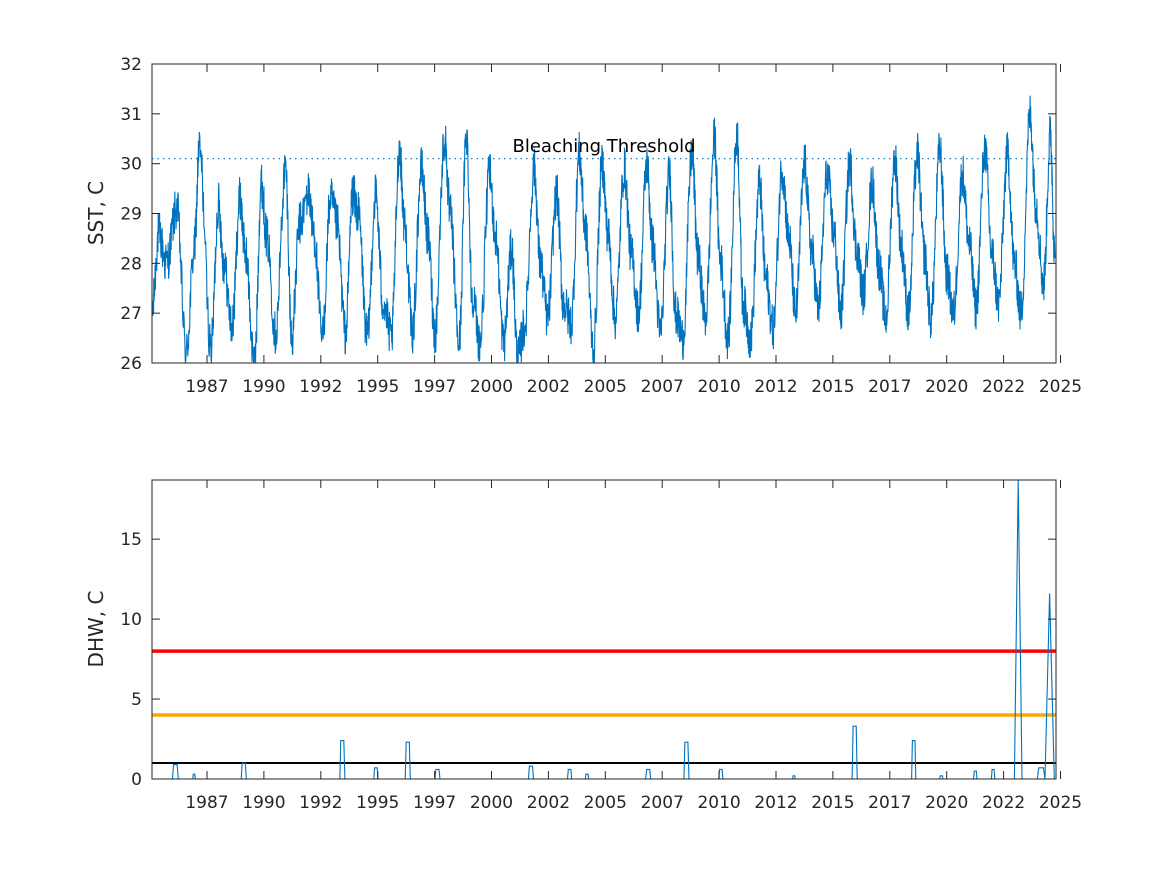 Image resolution: width=1167 pixels, height=875 pixels. I want to click on dhw-x-tick-label: 2025, so click(1060, 803).